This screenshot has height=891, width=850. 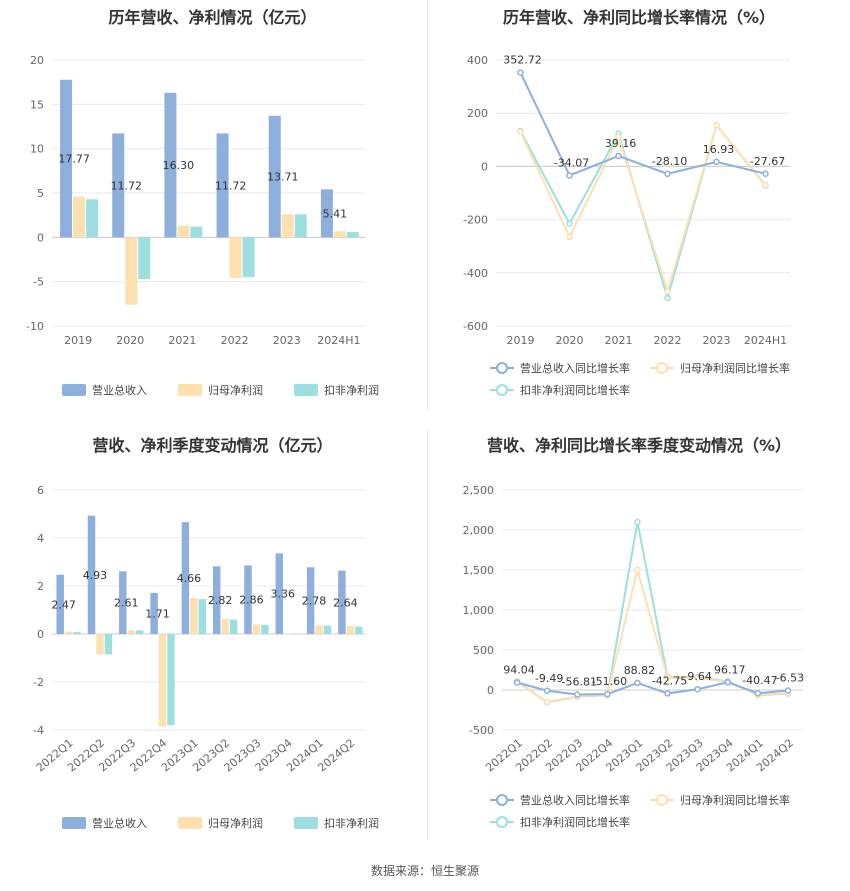 What do you see at coordinates (519, 669) in the screenshot?
I see `data-label: 94.04` at bounding box center [519, 669].